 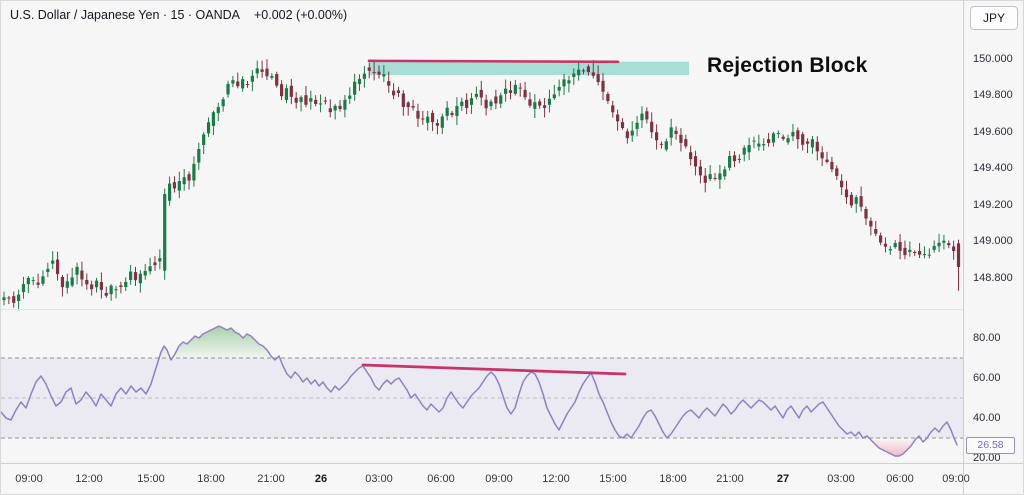 What do you see at coordinates (300, 15) in the screenshot?
I see `symbol-change: +0.002 (+0.00%)` at bounding box center [300, 15].